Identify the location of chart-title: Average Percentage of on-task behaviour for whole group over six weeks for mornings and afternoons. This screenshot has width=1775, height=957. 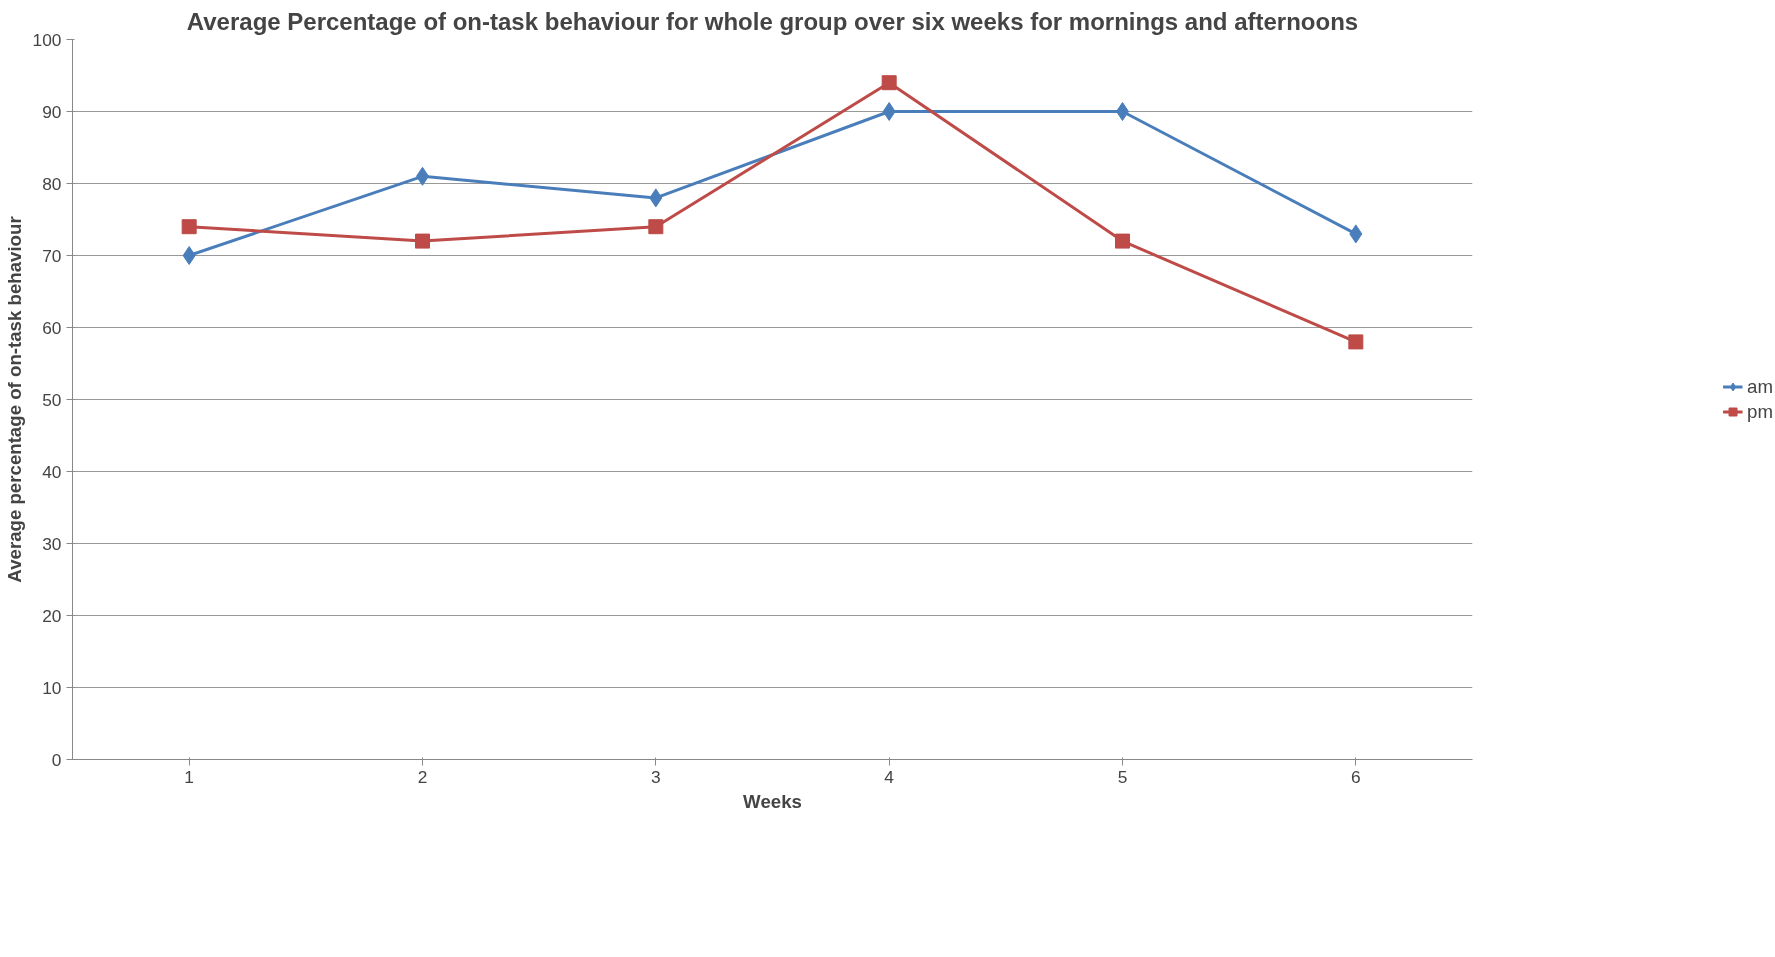
(772, 21).